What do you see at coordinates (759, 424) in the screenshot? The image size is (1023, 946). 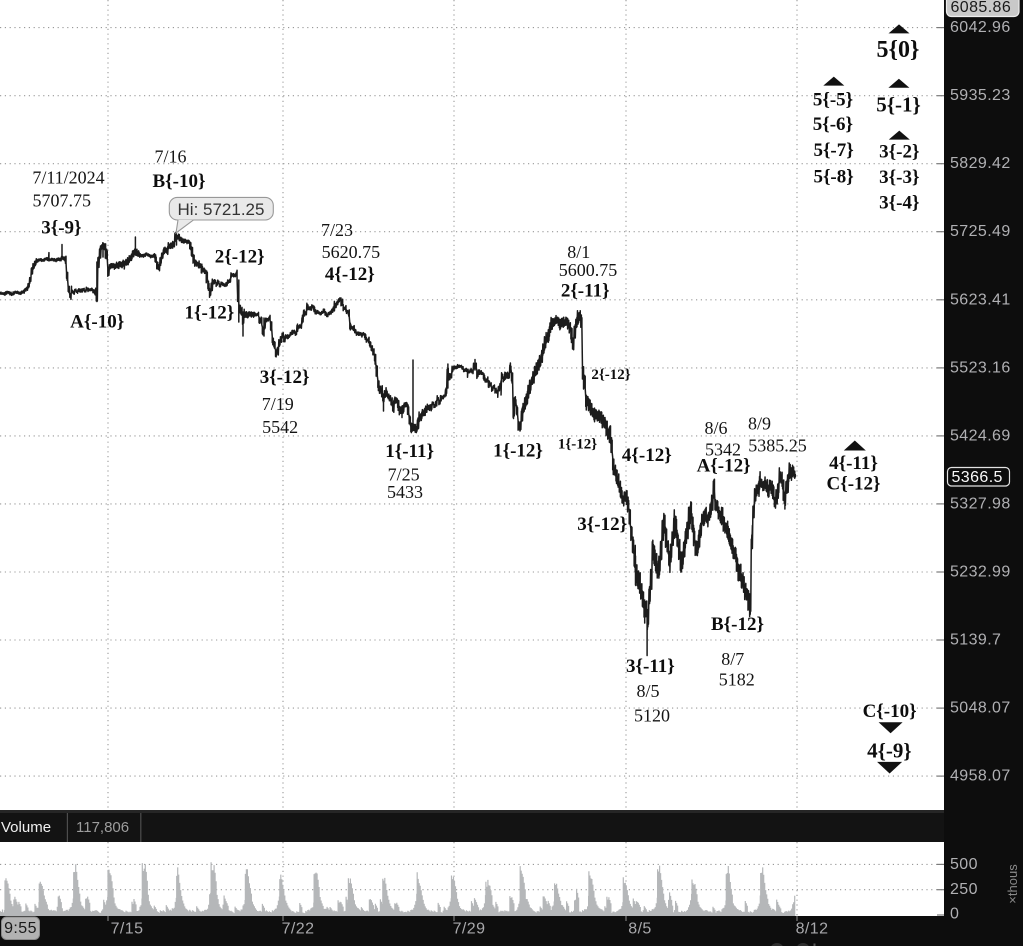 I see `svg-text: 8/9` at bounding box center [759, 424].